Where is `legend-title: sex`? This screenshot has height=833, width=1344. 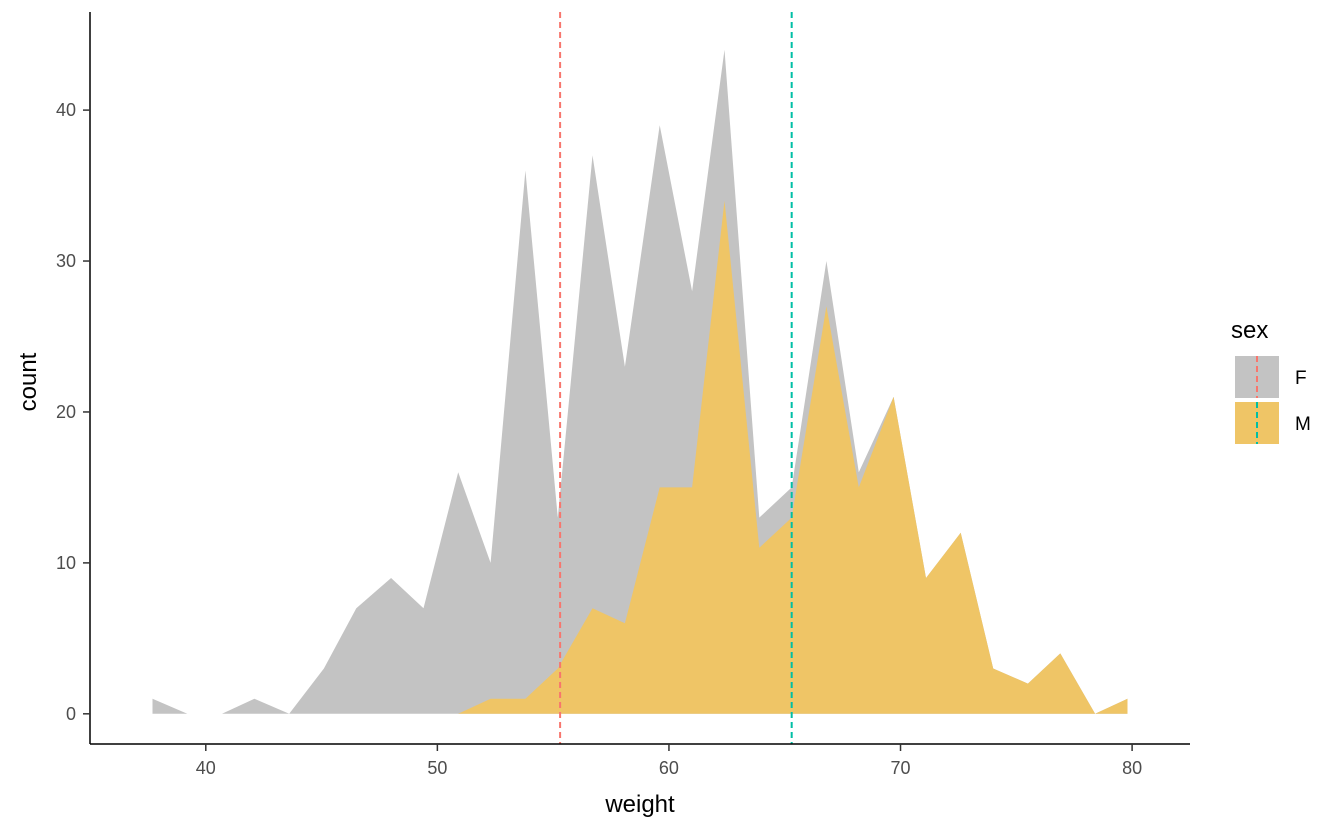
legend-title: sex is located at coordinates (1249, 330).